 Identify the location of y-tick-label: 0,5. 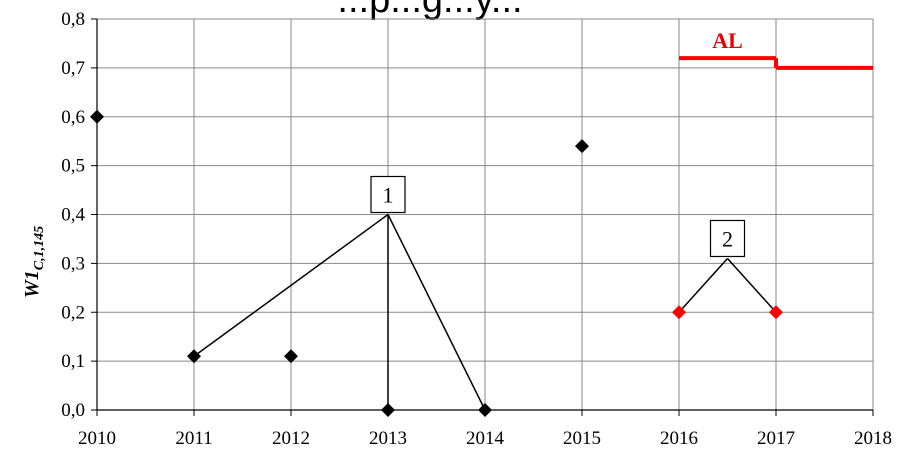
(73, 166).